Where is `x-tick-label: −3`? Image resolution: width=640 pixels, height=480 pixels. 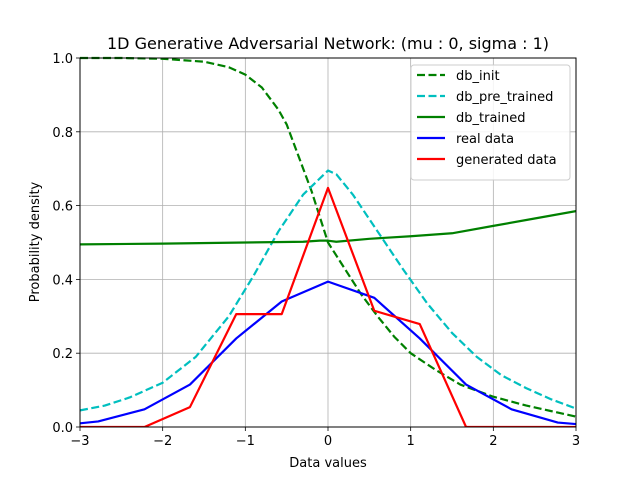
x-tick-label: −3 is located at coordinates (79, 441).